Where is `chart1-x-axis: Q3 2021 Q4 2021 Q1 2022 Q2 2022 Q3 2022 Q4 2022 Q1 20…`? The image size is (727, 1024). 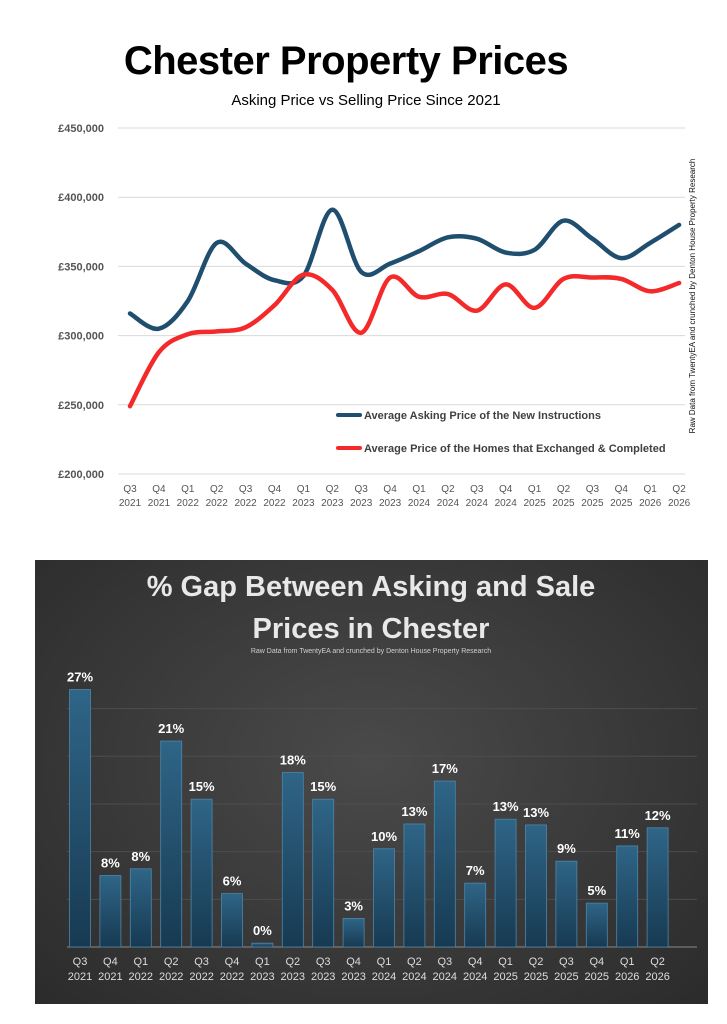
chart1-x-axis: Q3 2021 Q4 2021 Q1 2022 Q2 2022 Q3 2022 Q4 2022 Q1 20… is located at coordinates (405, 496).